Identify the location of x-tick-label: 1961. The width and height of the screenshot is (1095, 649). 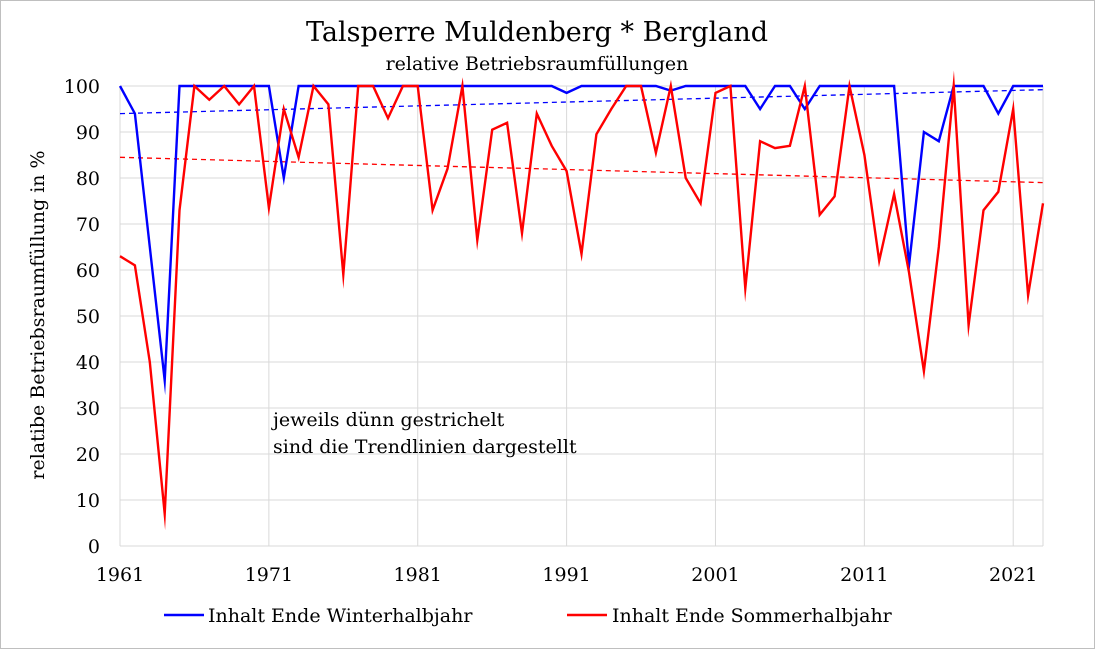
(120, 575).